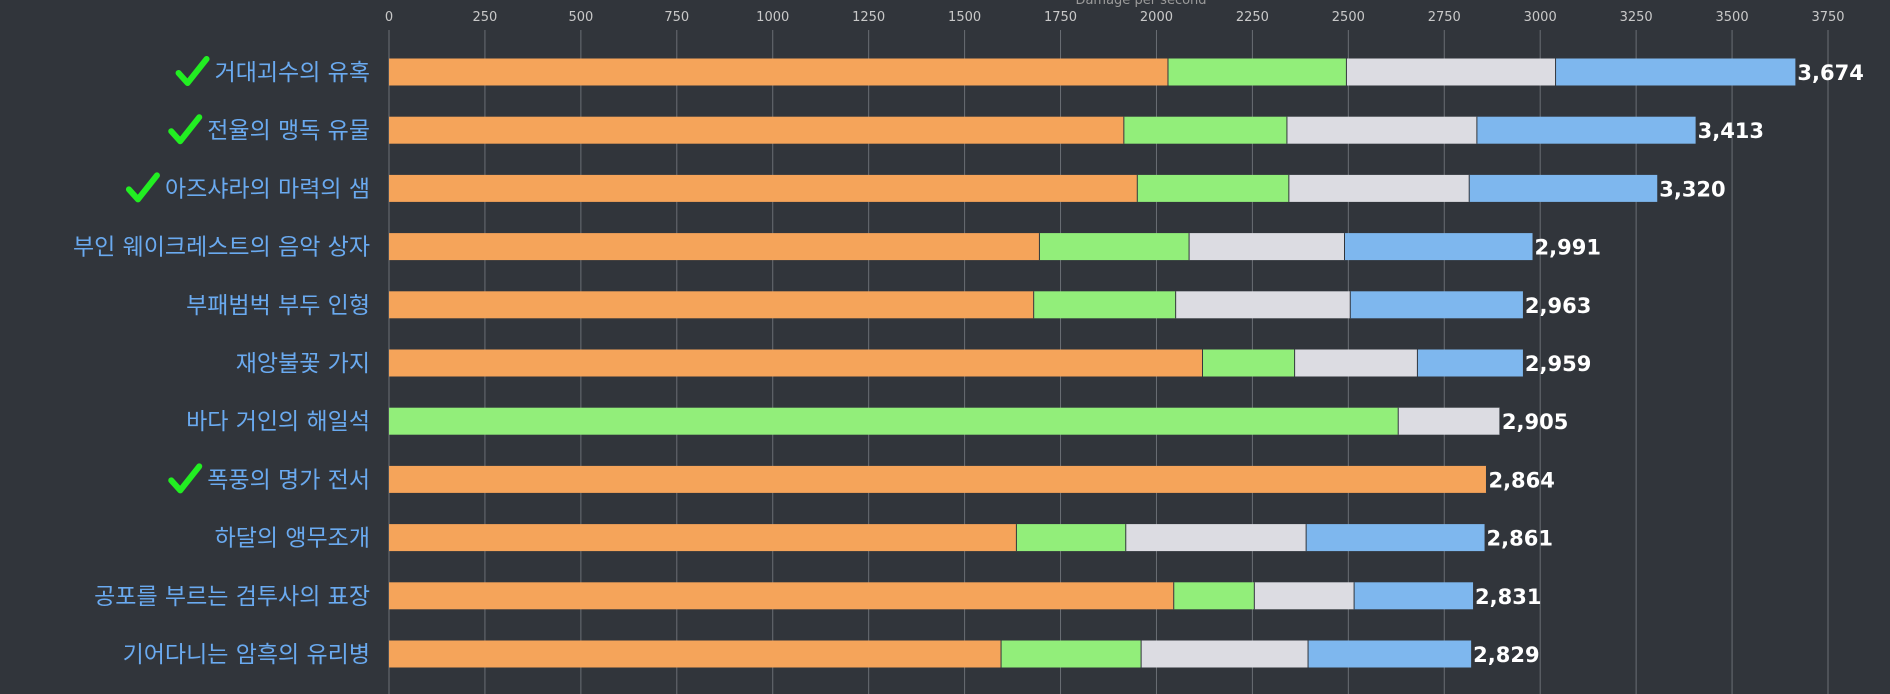 The height and width of the screenshot is (694, 1890). Describe the element at coordinates (1140, 4) in the screenshot. I see `x-axis-title: Damage per second` at that location.